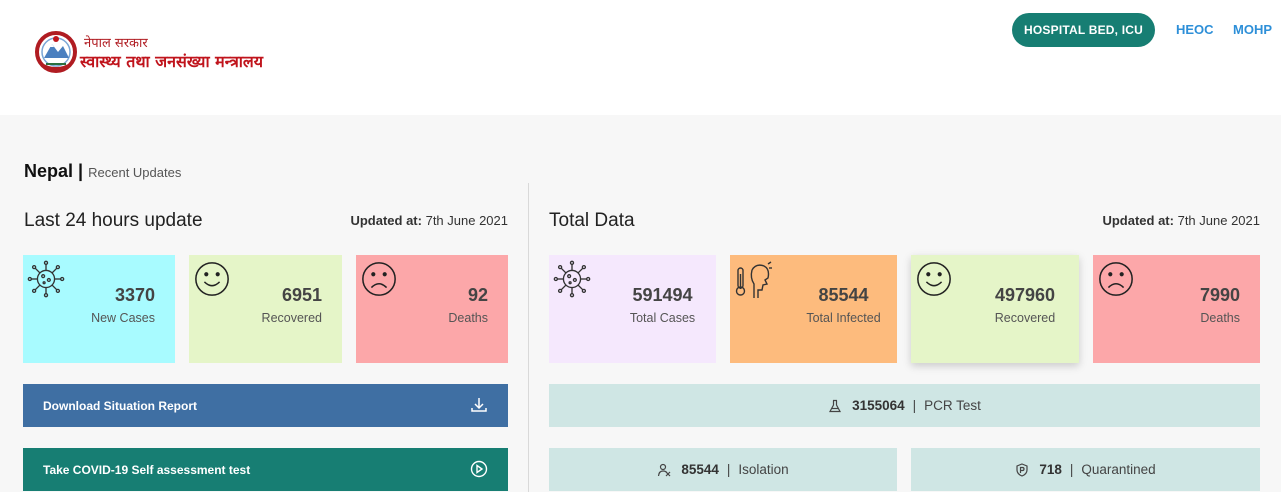 This screenshot has width=1281, height=492. I want to click on new-cases-value: 3370, so click(134, 295).